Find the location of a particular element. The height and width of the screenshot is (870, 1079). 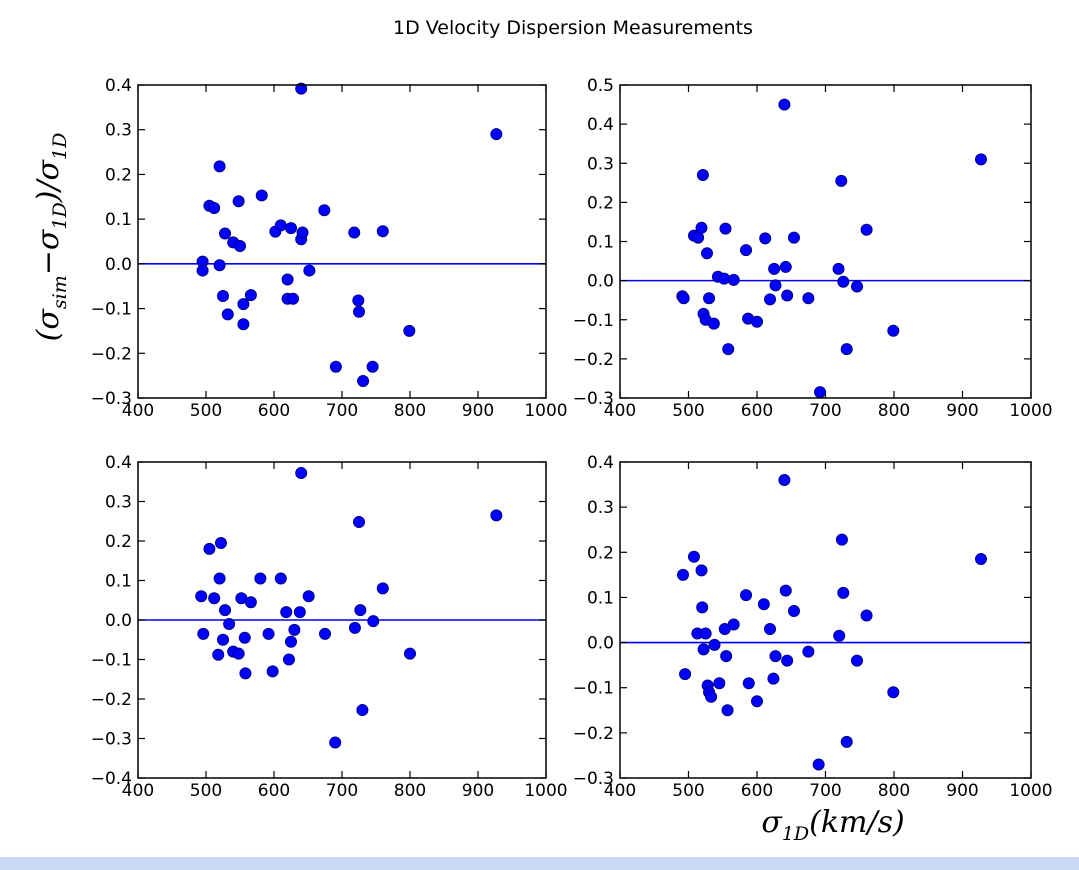

y-axis-label: (σsim−σ1D)/σ1D is located at coordinates (51, 237).